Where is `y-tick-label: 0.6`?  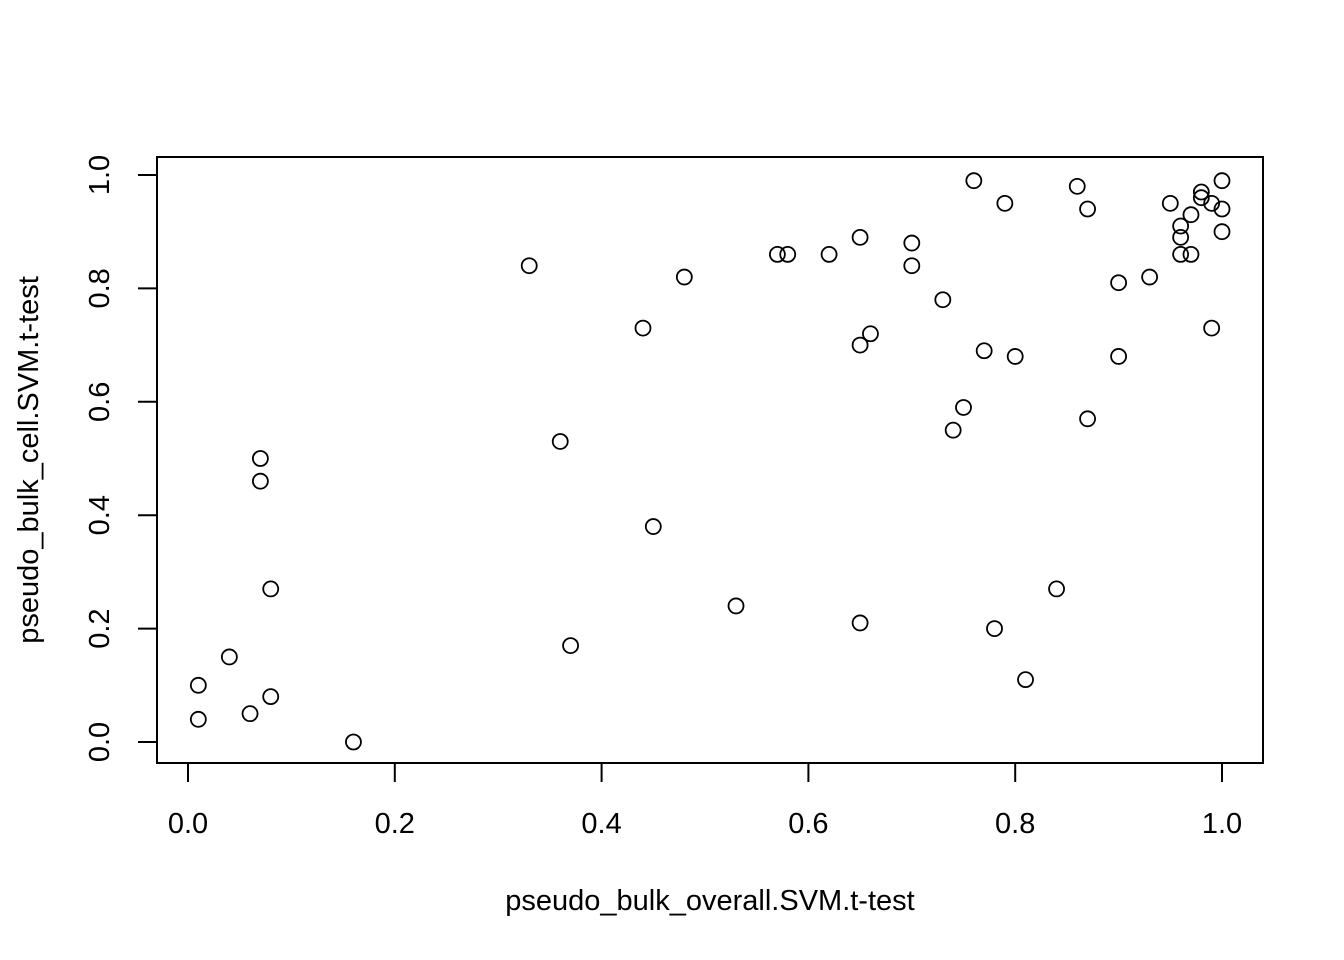 y-tick-label: 0.6 is located at coordinates (100, 402).